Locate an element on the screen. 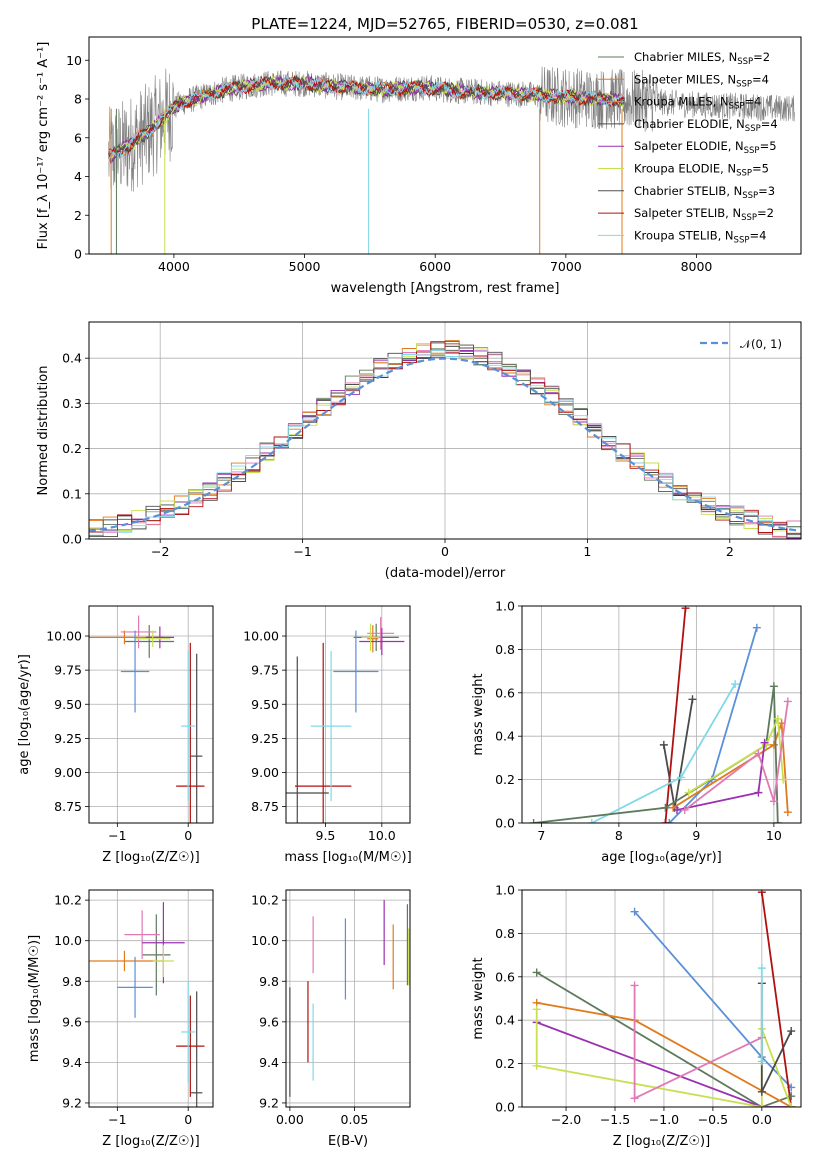 This screenshot has width=819, height=1170. legend-label-text: Salpeter STELIB, N is located at coordinates (687, 213).